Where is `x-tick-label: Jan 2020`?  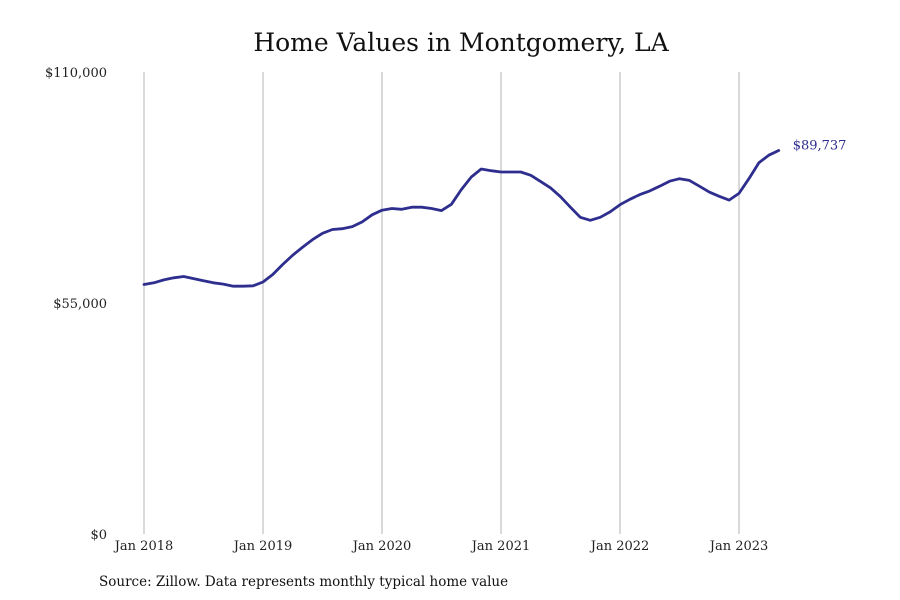
x-tick-label: Jan 2020 is located at coordinates (381, 546).